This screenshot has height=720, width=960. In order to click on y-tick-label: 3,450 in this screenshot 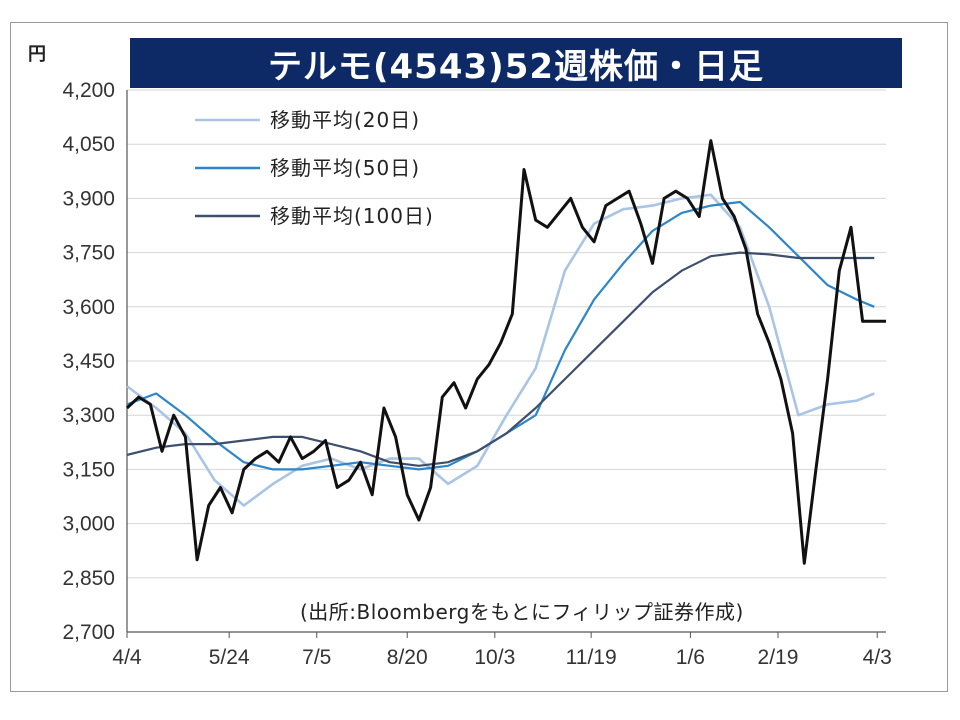, I will do `click(88, 361)`.